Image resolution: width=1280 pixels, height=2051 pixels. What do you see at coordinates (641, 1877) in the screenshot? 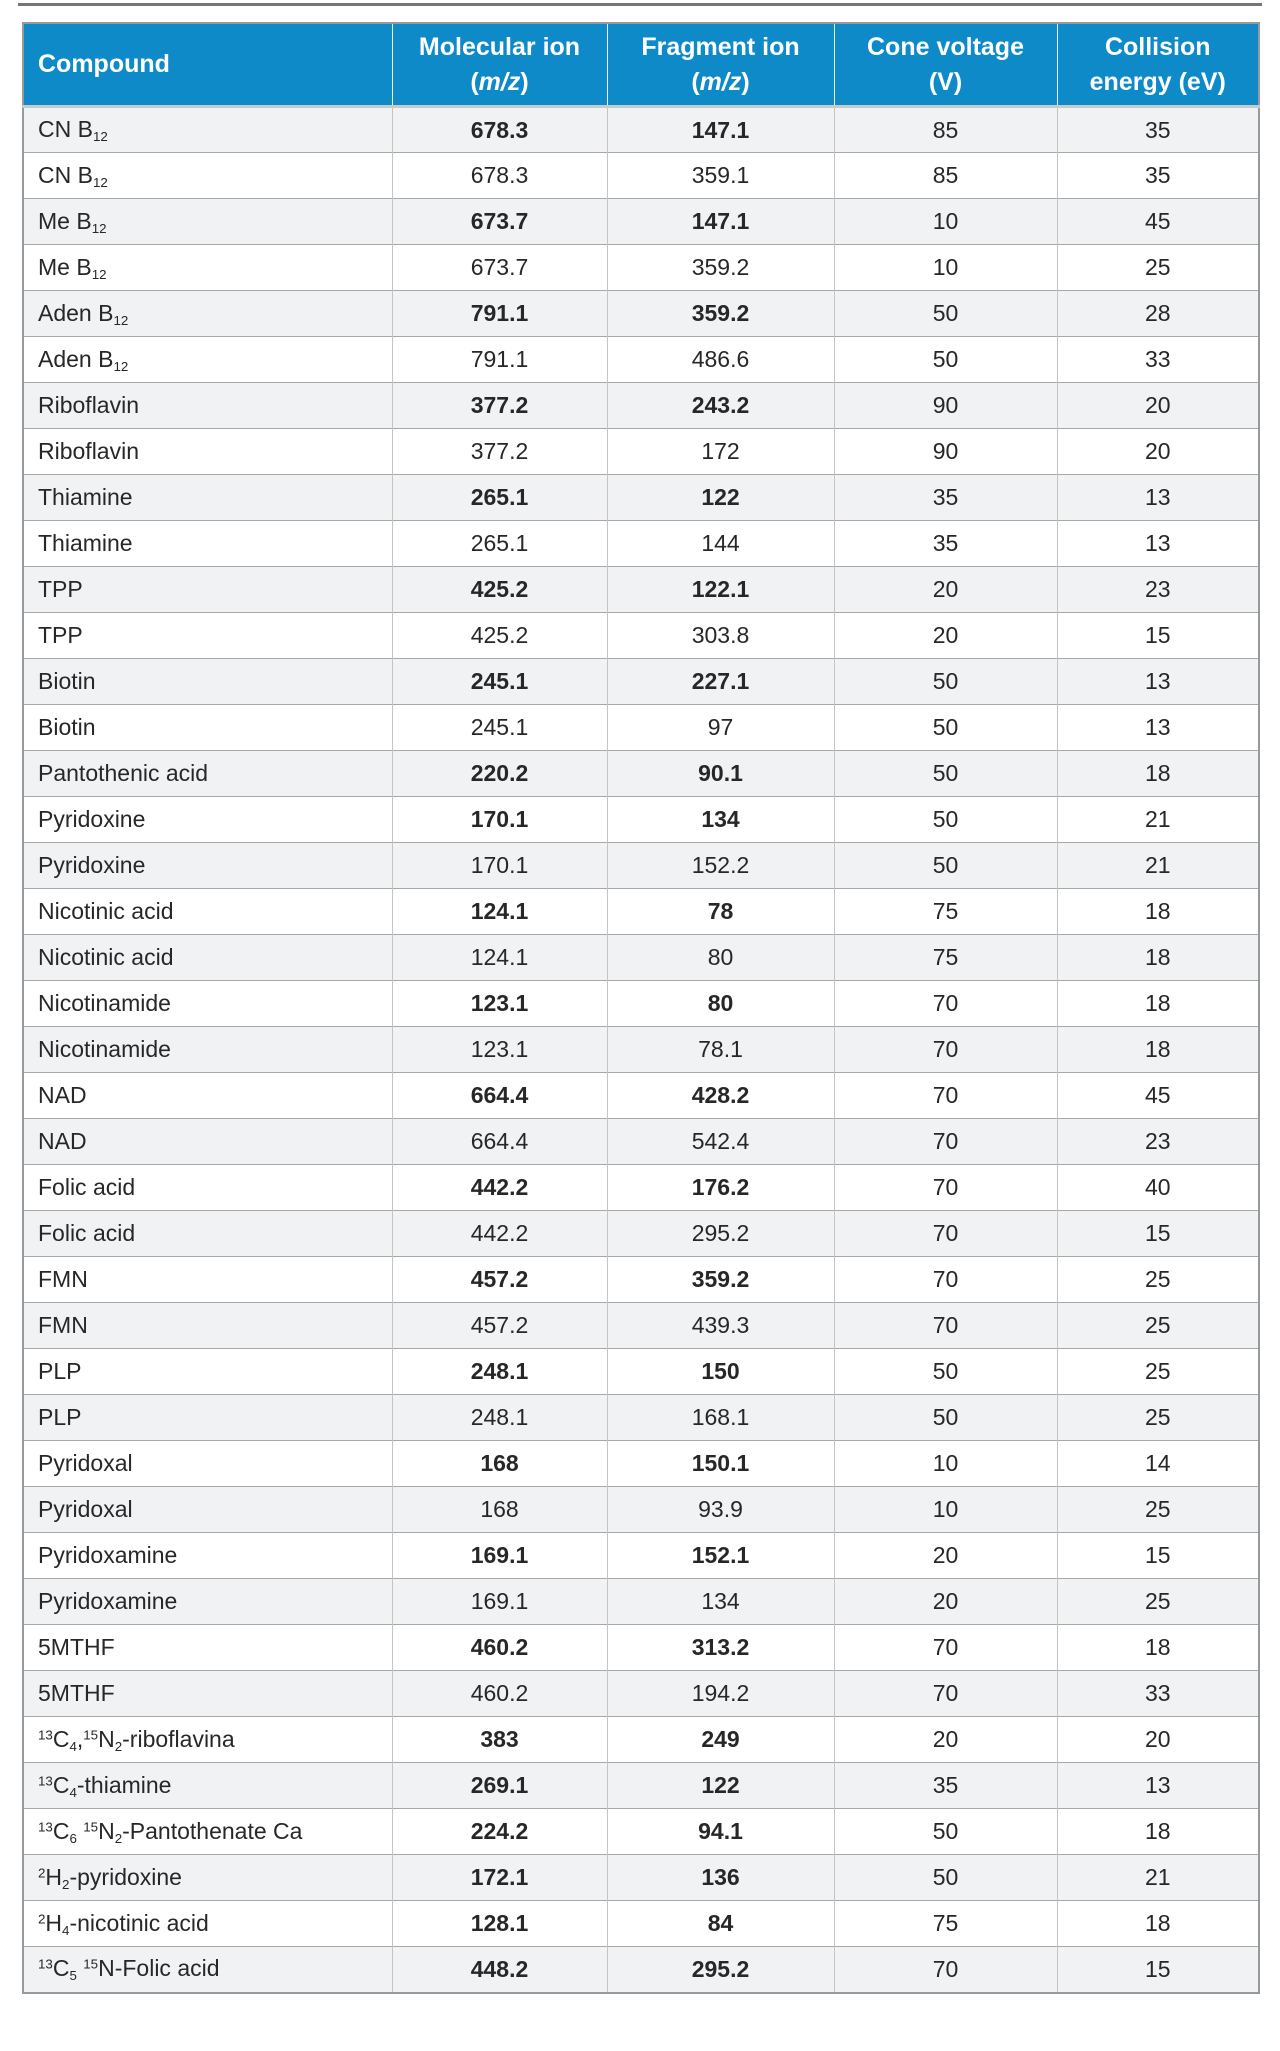
I see `table-row: 2H2-pyridoxine 172.1 136 50 21` at bounding box center [641, 1877].